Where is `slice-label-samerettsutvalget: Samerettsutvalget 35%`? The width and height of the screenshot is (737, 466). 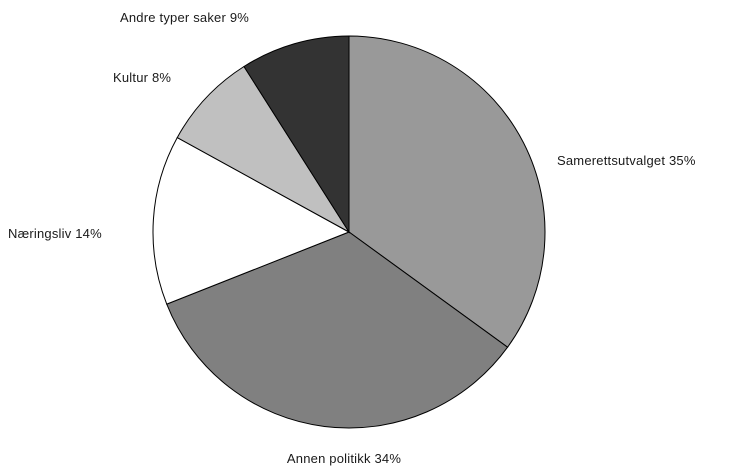 slice-label-samerettsutvalget: Samerettsutvalget 35% is located at coordinates (626, 160).